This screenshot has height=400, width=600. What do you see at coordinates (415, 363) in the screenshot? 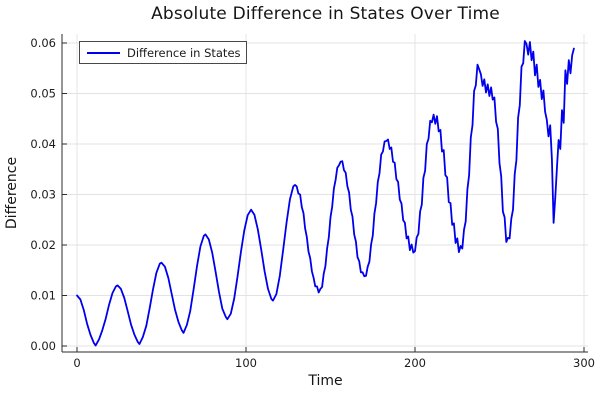
I see `x-tick-label: 200` at bounding box center [415, 363].